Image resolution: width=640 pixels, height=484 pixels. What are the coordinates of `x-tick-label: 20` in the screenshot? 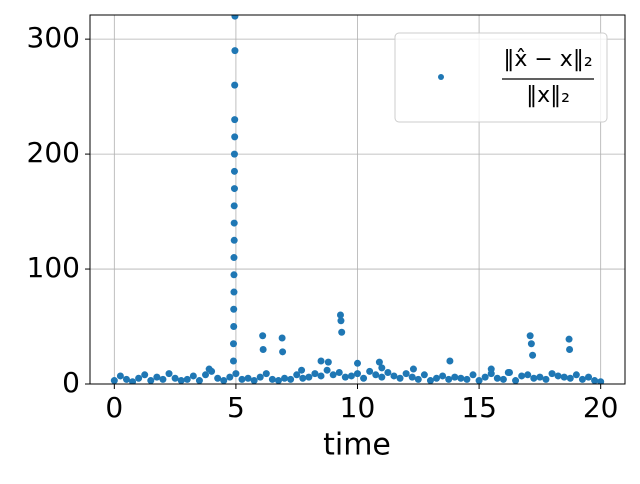 It's located at (601, 407).